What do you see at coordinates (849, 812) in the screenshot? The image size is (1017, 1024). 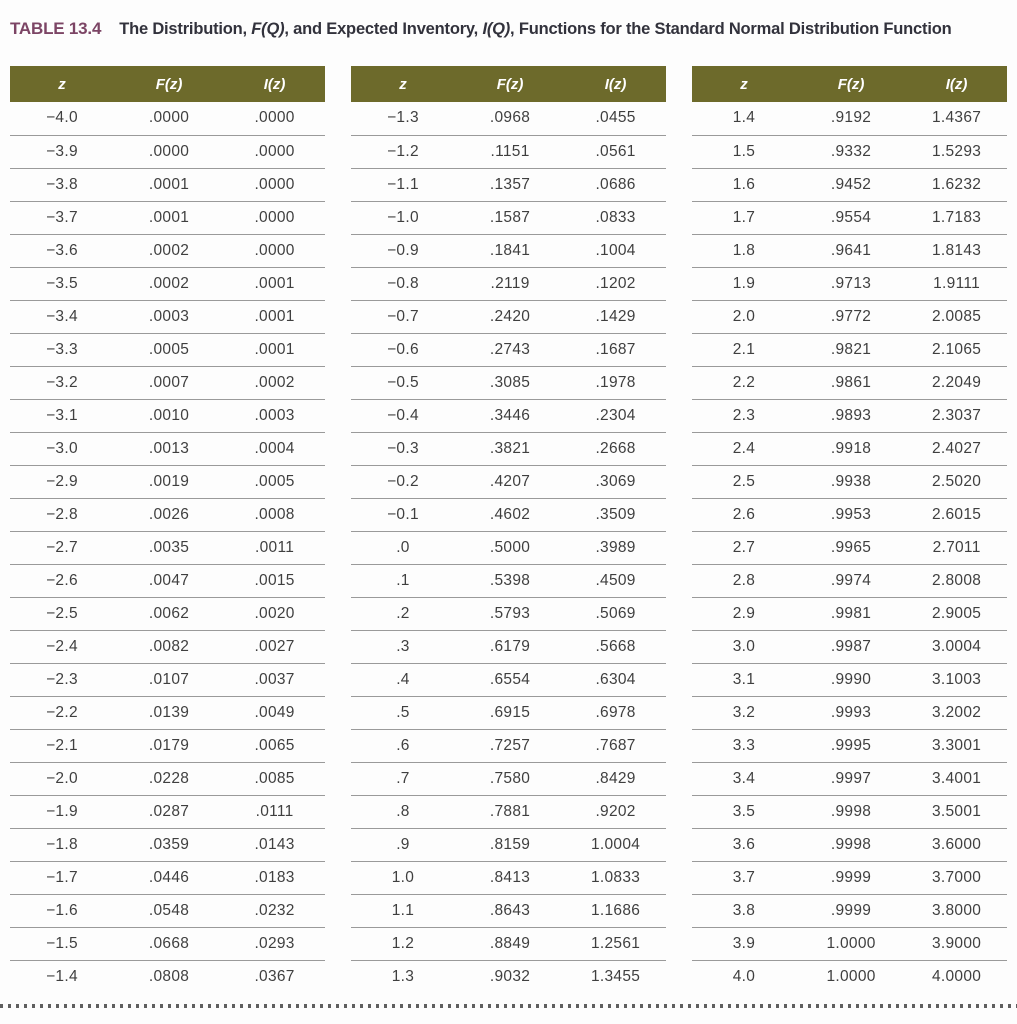 I see `table-row: 3.5.9998 3.5001` at bounding box center [849, 812].